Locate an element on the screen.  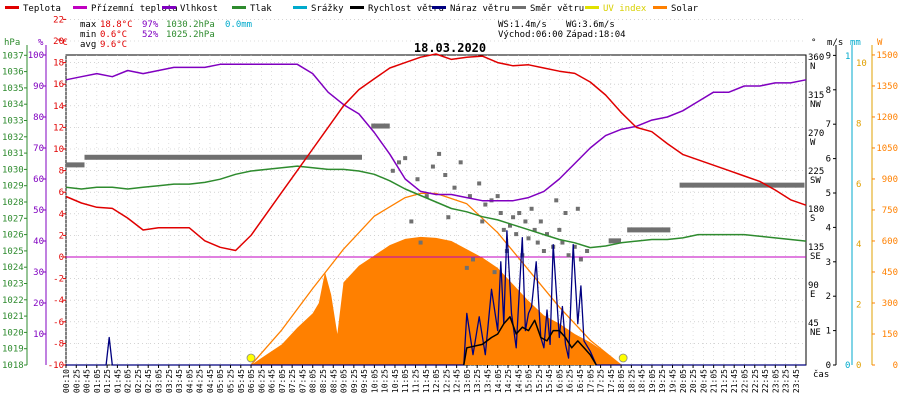
tick-label-pct: 80 is located at coordinates (38, 118).